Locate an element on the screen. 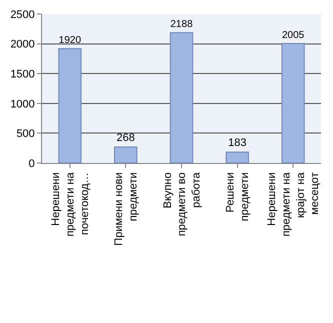  y-tick-label: 1500 is located at coordinates (22, 74).